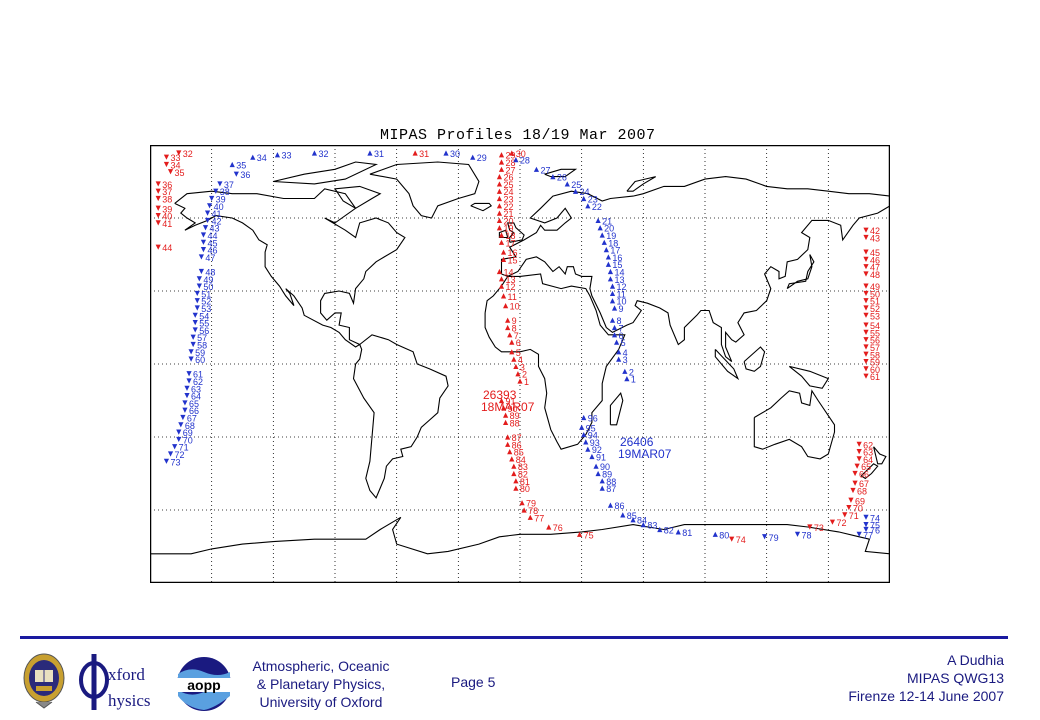 This screenshot has height=720, width=1040. I want to click on red-profile-label: 3, so click(522, 367).